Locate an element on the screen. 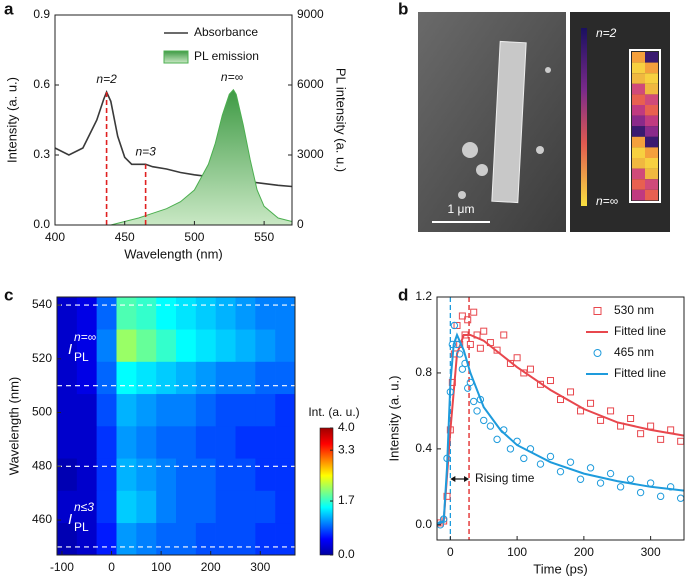 The image size is (685, 577). rise-annotation: Rising time is located at coordinates (505, 478).